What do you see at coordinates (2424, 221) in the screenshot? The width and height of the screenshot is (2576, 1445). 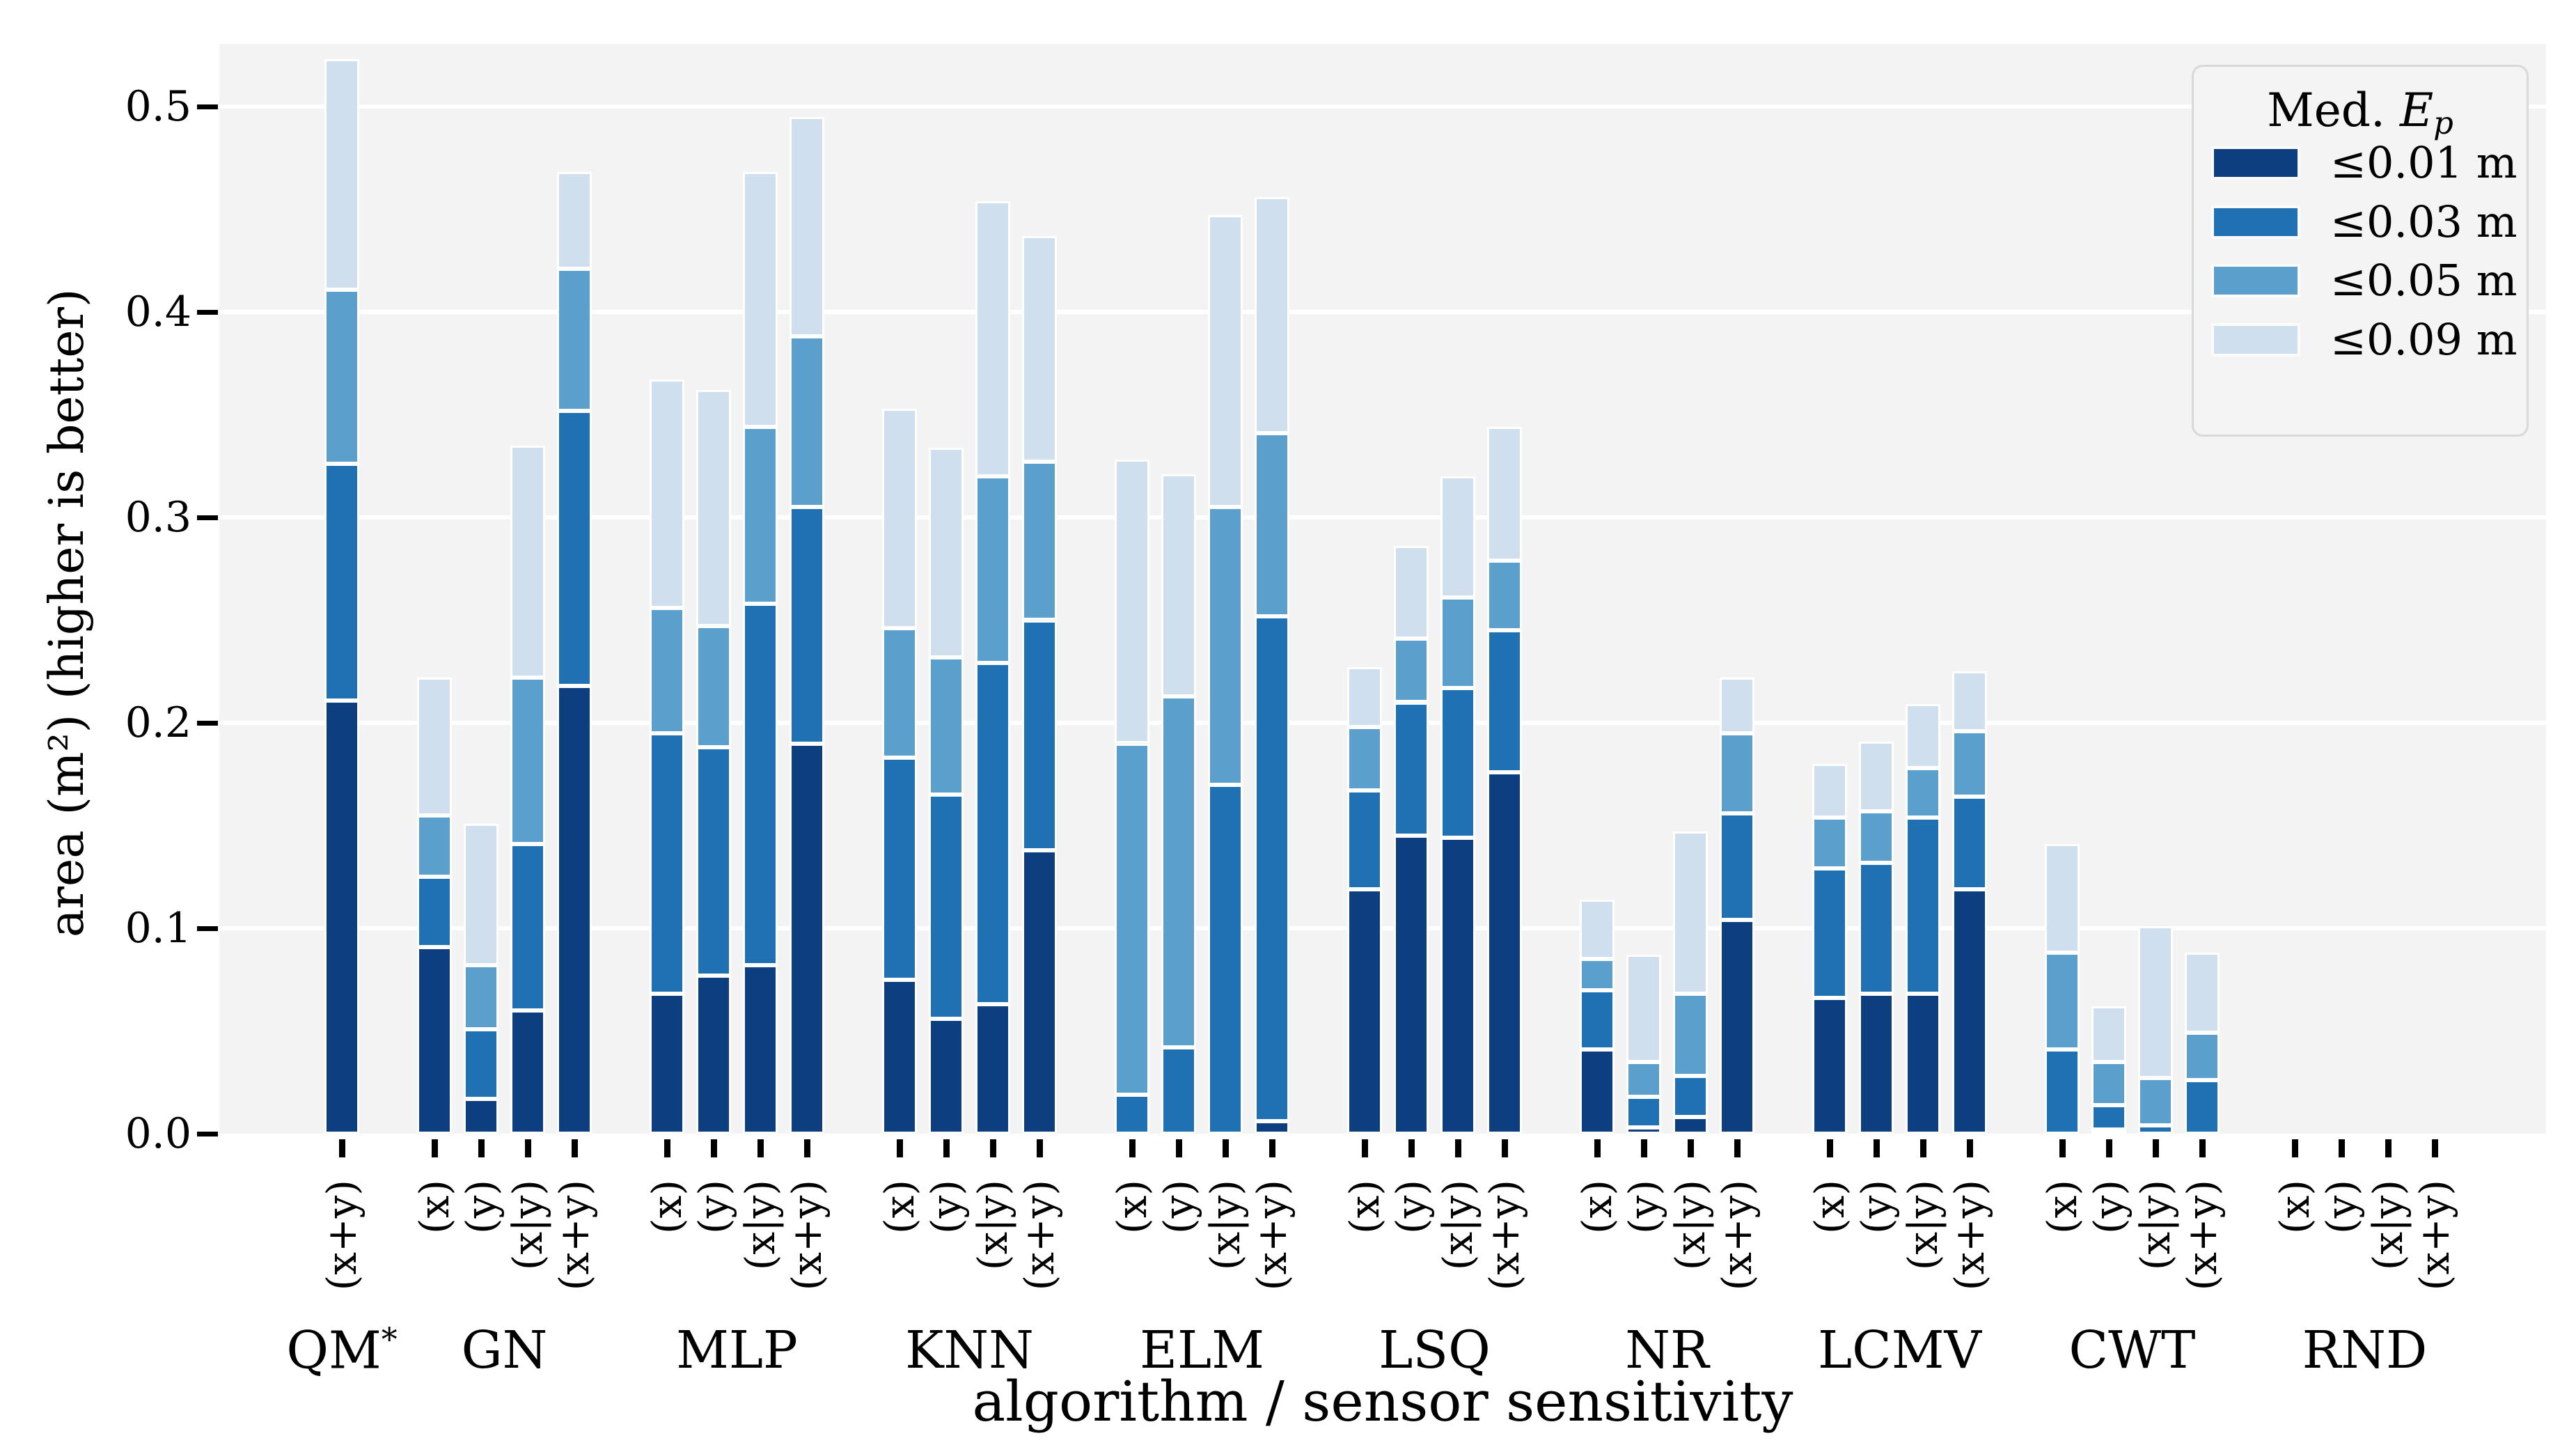 I see `legend-label: ≤0.03 m` at bounding box center [2424, 221].